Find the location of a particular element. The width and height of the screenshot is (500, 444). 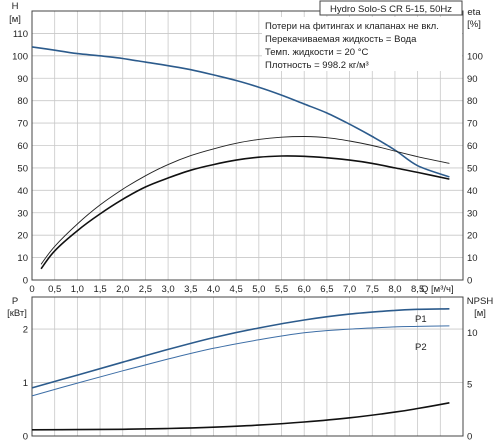

note-liquid: Перекачиваемая жидкость = Вода is located at coordinates (341, 39).